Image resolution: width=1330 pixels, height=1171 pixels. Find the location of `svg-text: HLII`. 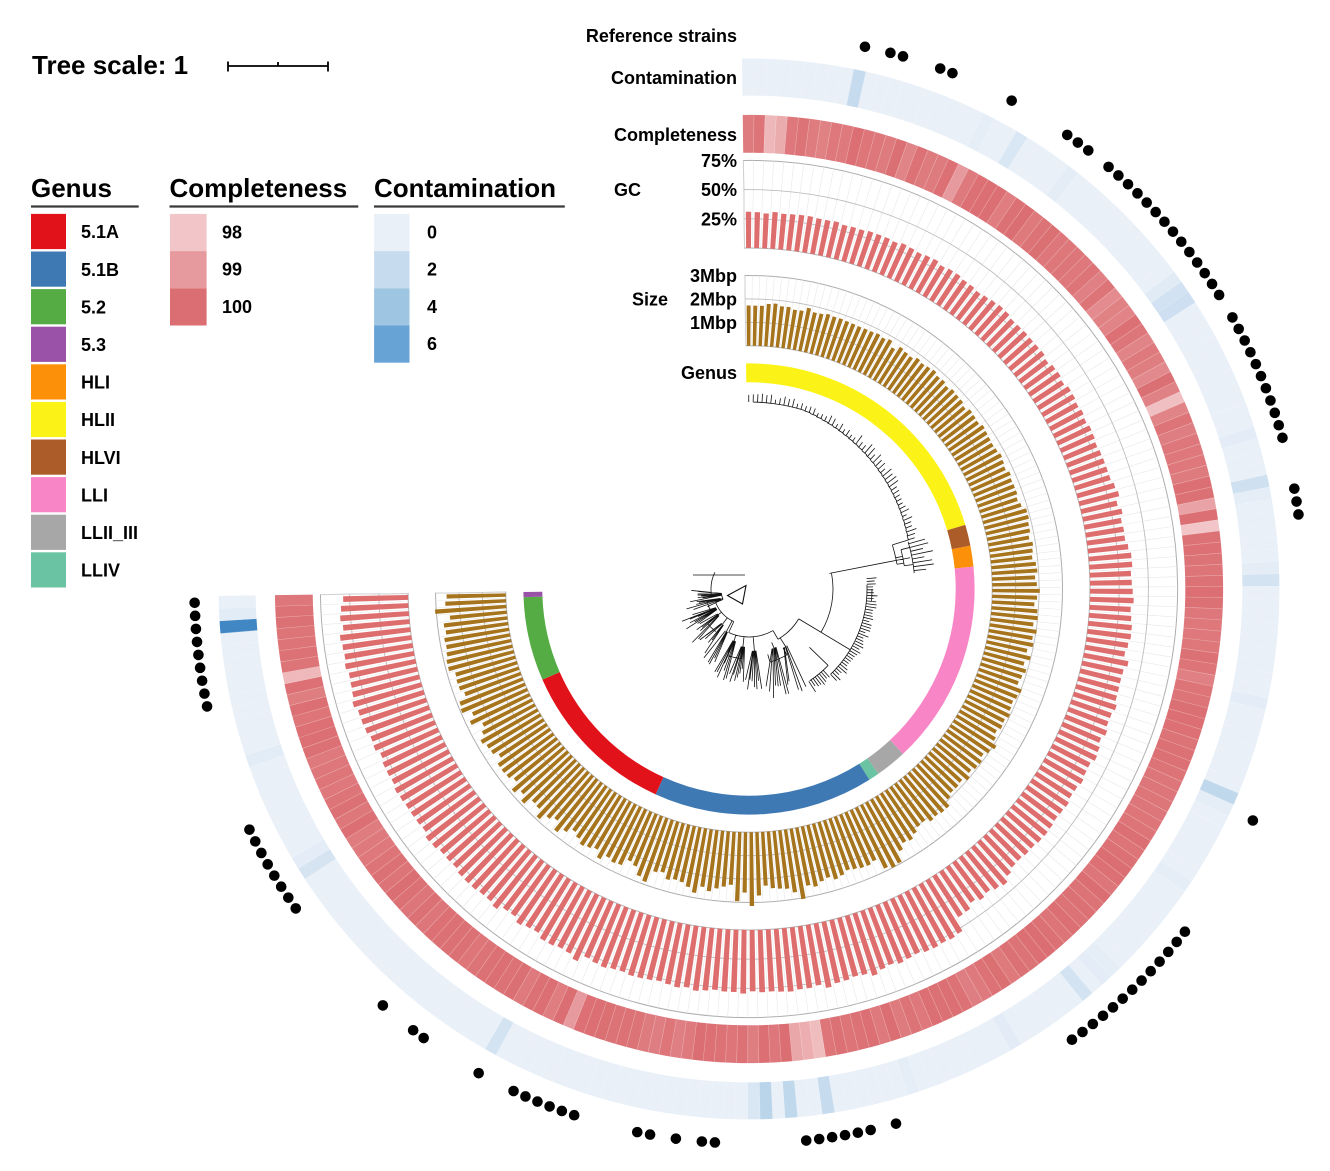

svg-text: HLII is located at coordinates (98, 420).